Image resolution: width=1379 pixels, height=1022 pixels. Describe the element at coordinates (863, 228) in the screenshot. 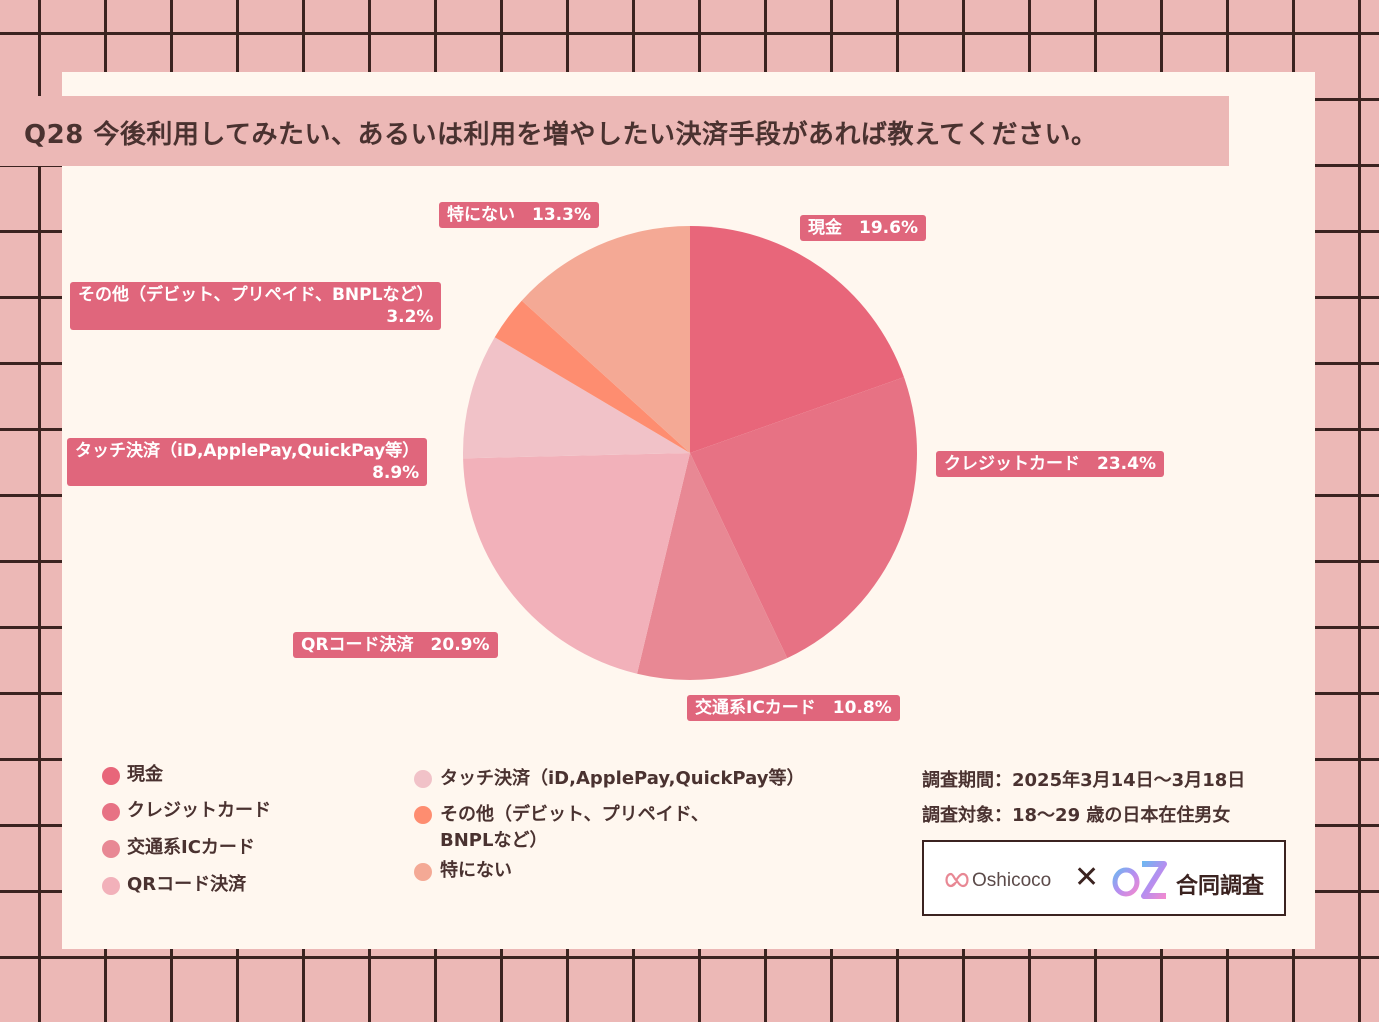

I see `label-cash: 現金 19.6%` at that location.